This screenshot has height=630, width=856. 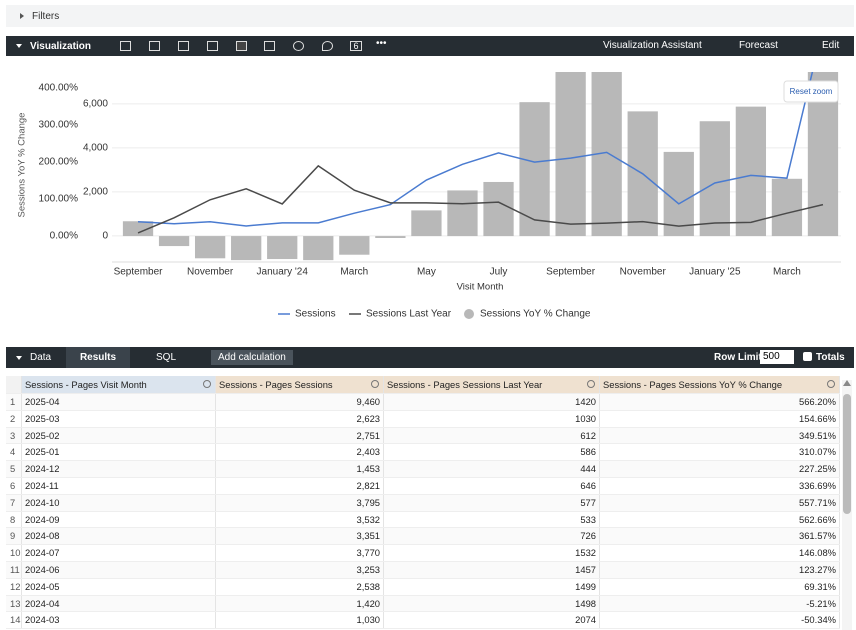 What do you see at coordinates (183, 46) in the screenshot?
I see `bar-icon` at bounding box center [183, 46].